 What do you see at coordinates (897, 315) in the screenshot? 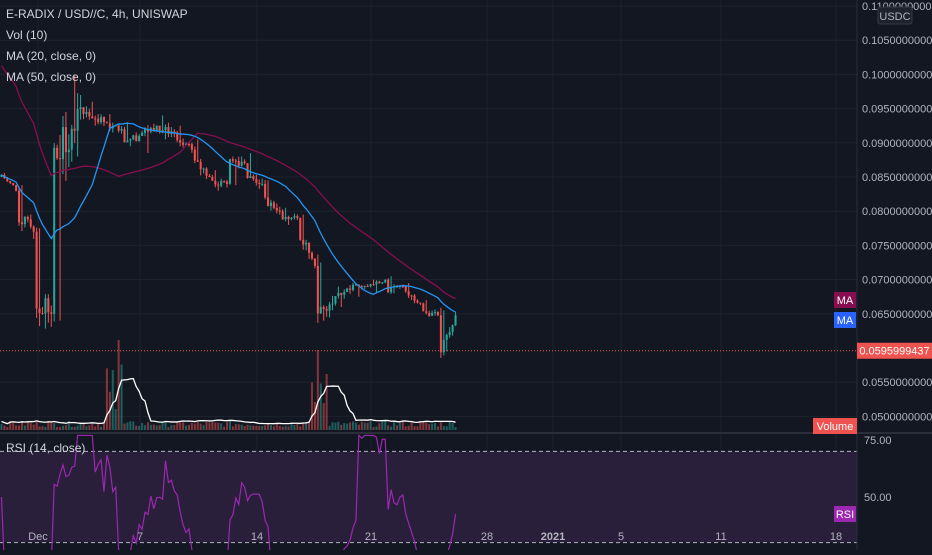
I see `y-tick-label: 0.0650000000` at bounding box center [897, 315].